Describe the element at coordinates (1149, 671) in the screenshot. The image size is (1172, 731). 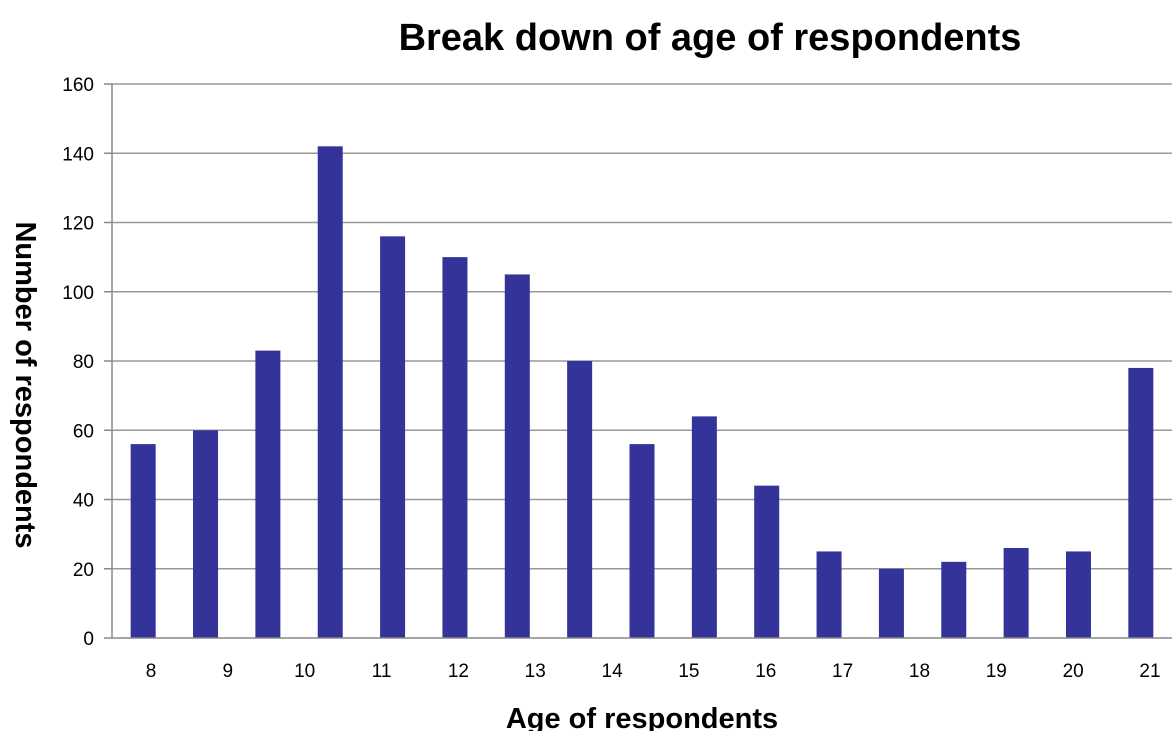
I see `x-tick-label: 21` at that location.